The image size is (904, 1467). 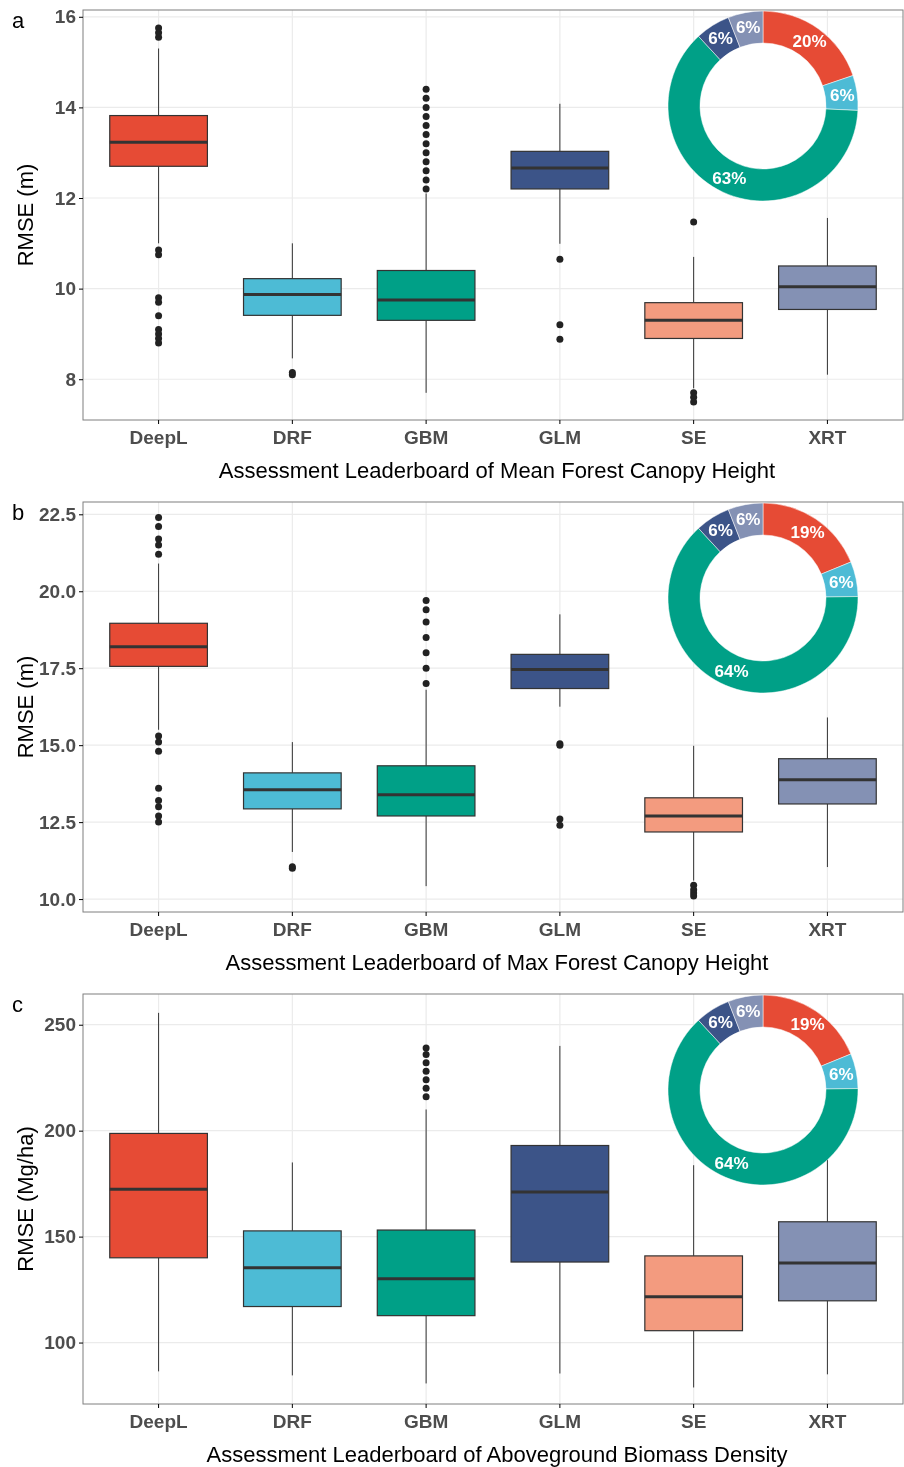 What do you see at coordinates (58, 822) in the screenshot?
I see `y-tick-label: 12.5` at bounding box center [58, 822].